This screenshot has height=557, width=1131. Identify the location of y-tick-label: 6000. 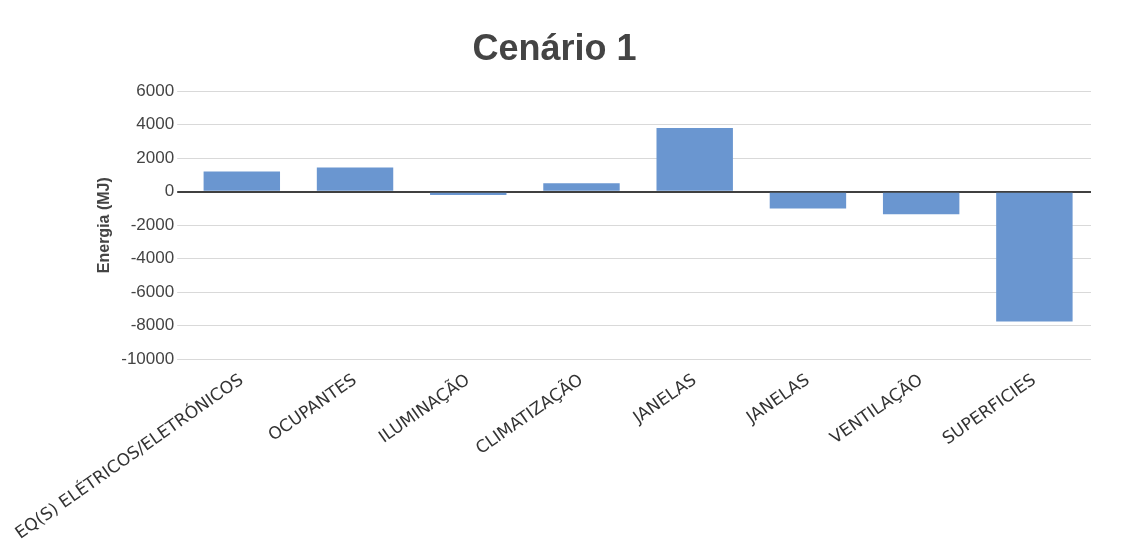
(155, 90).